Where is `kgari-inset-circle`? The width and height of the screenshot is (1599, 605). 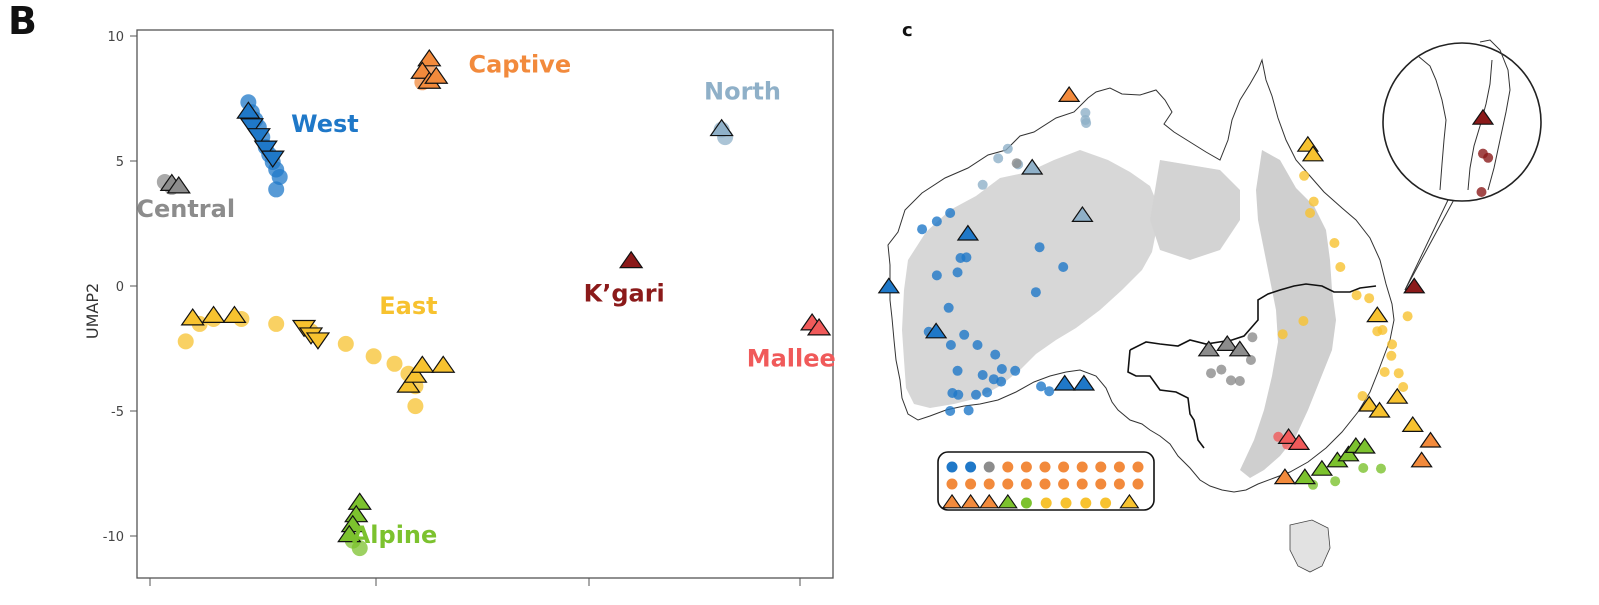
kgari-inset-circle is located at coordinates (1462, 122).